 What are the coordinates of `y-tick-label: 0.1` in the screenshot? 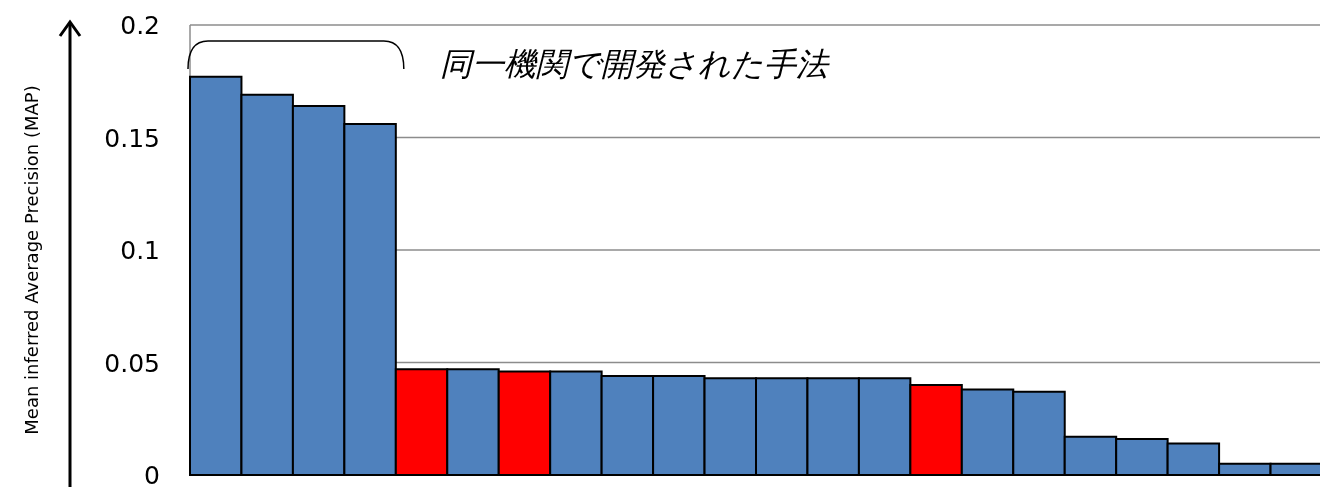 It's located at (140, 250).